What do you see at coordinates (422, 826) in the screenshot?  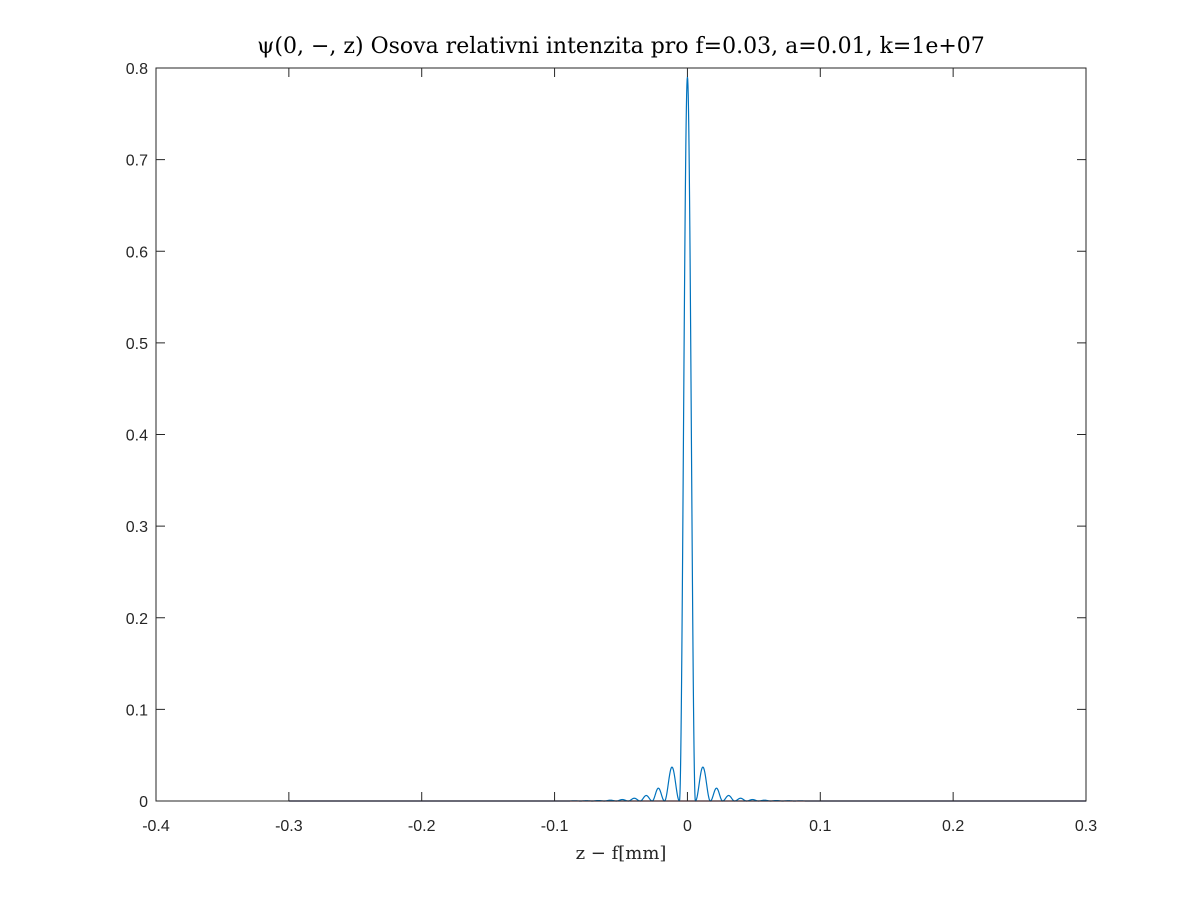 I see `x-tick-label: -0.2` at bounding box center [422, 826].